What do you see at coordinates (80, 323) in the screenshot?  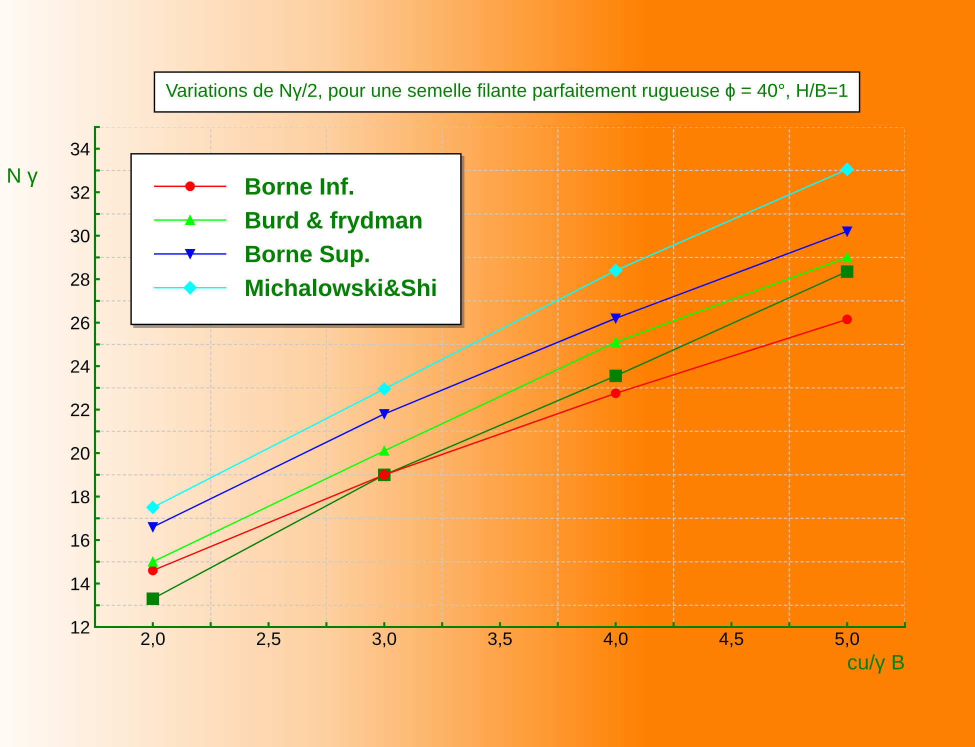 I see `y-tick-label: 26` at bounding box center [80, 323].